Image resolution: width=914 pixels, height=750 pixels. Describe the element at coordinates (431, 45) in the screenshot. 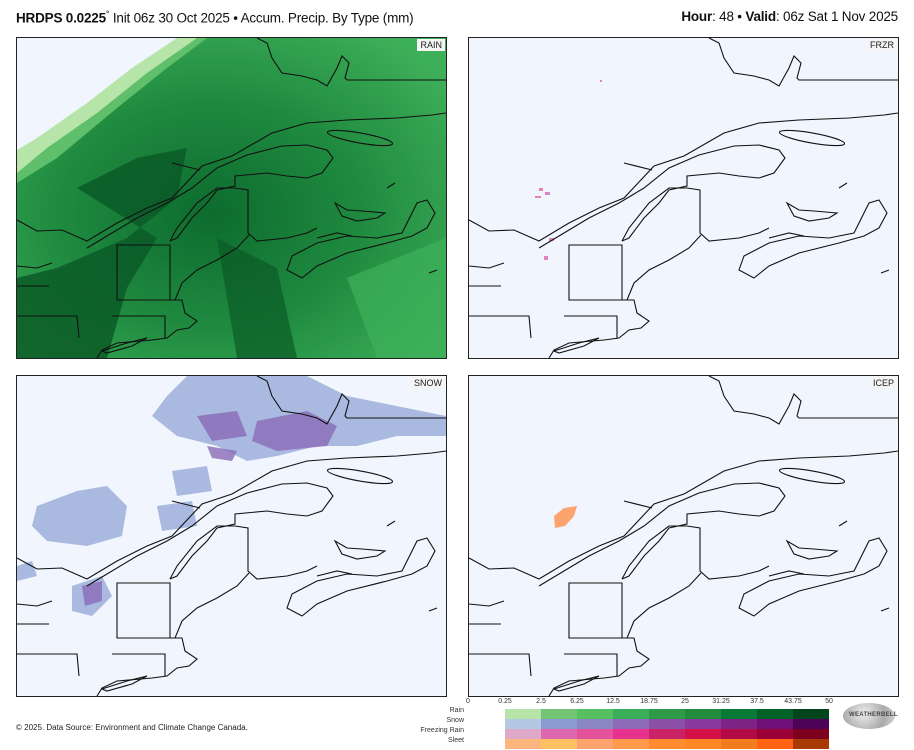

I see `panel-tag: RAIN` at that location.